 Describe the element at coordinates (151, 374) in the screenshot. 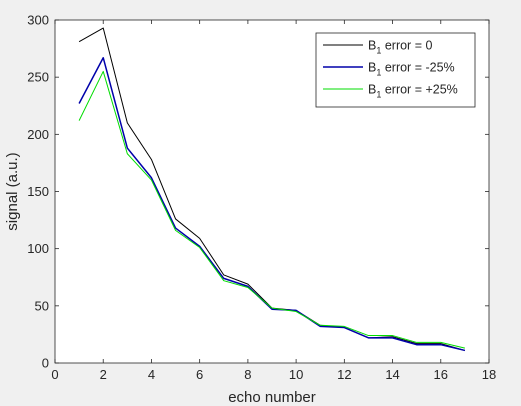

I see `x-tick-label: 4` at that location.